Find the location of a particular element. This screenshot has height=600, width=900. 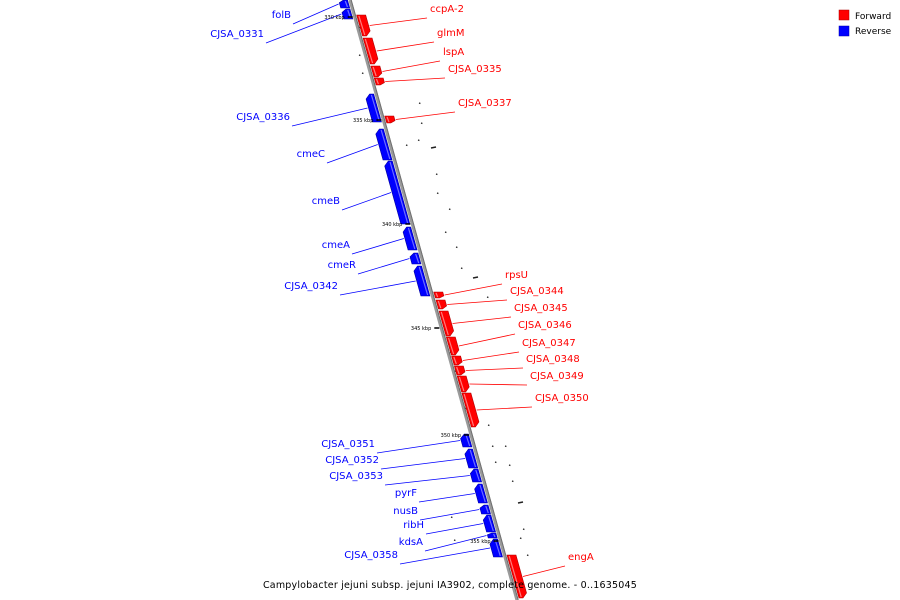

reverse-gene-14: kdsA is located at coordinates (448, 542).